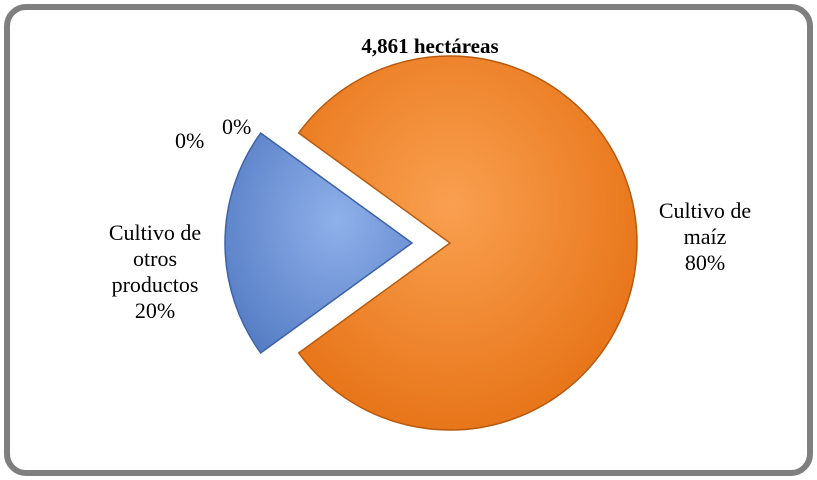 The width and height of the screenshot is (817, 480). I want to click on slice-value-label: 80%, so click(705, 262).